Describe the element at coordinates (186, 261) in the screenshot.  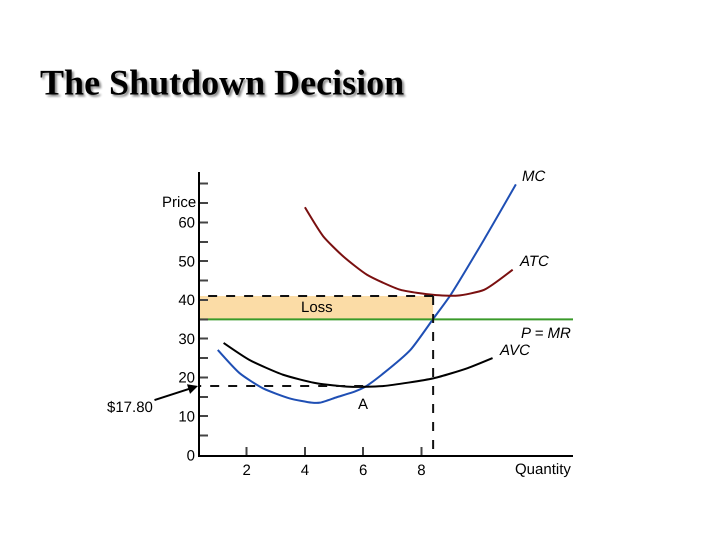
I see `y-tick-label: 50` at that location.